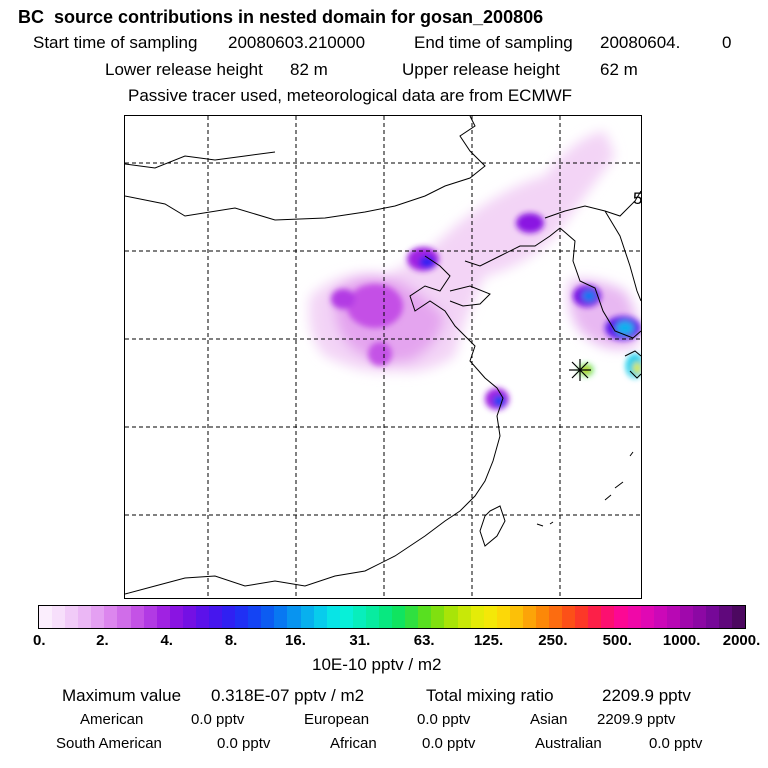  Describe the element at coordinates (530, 223) in the screenshot. I see `hotspot-northeast` at that location.